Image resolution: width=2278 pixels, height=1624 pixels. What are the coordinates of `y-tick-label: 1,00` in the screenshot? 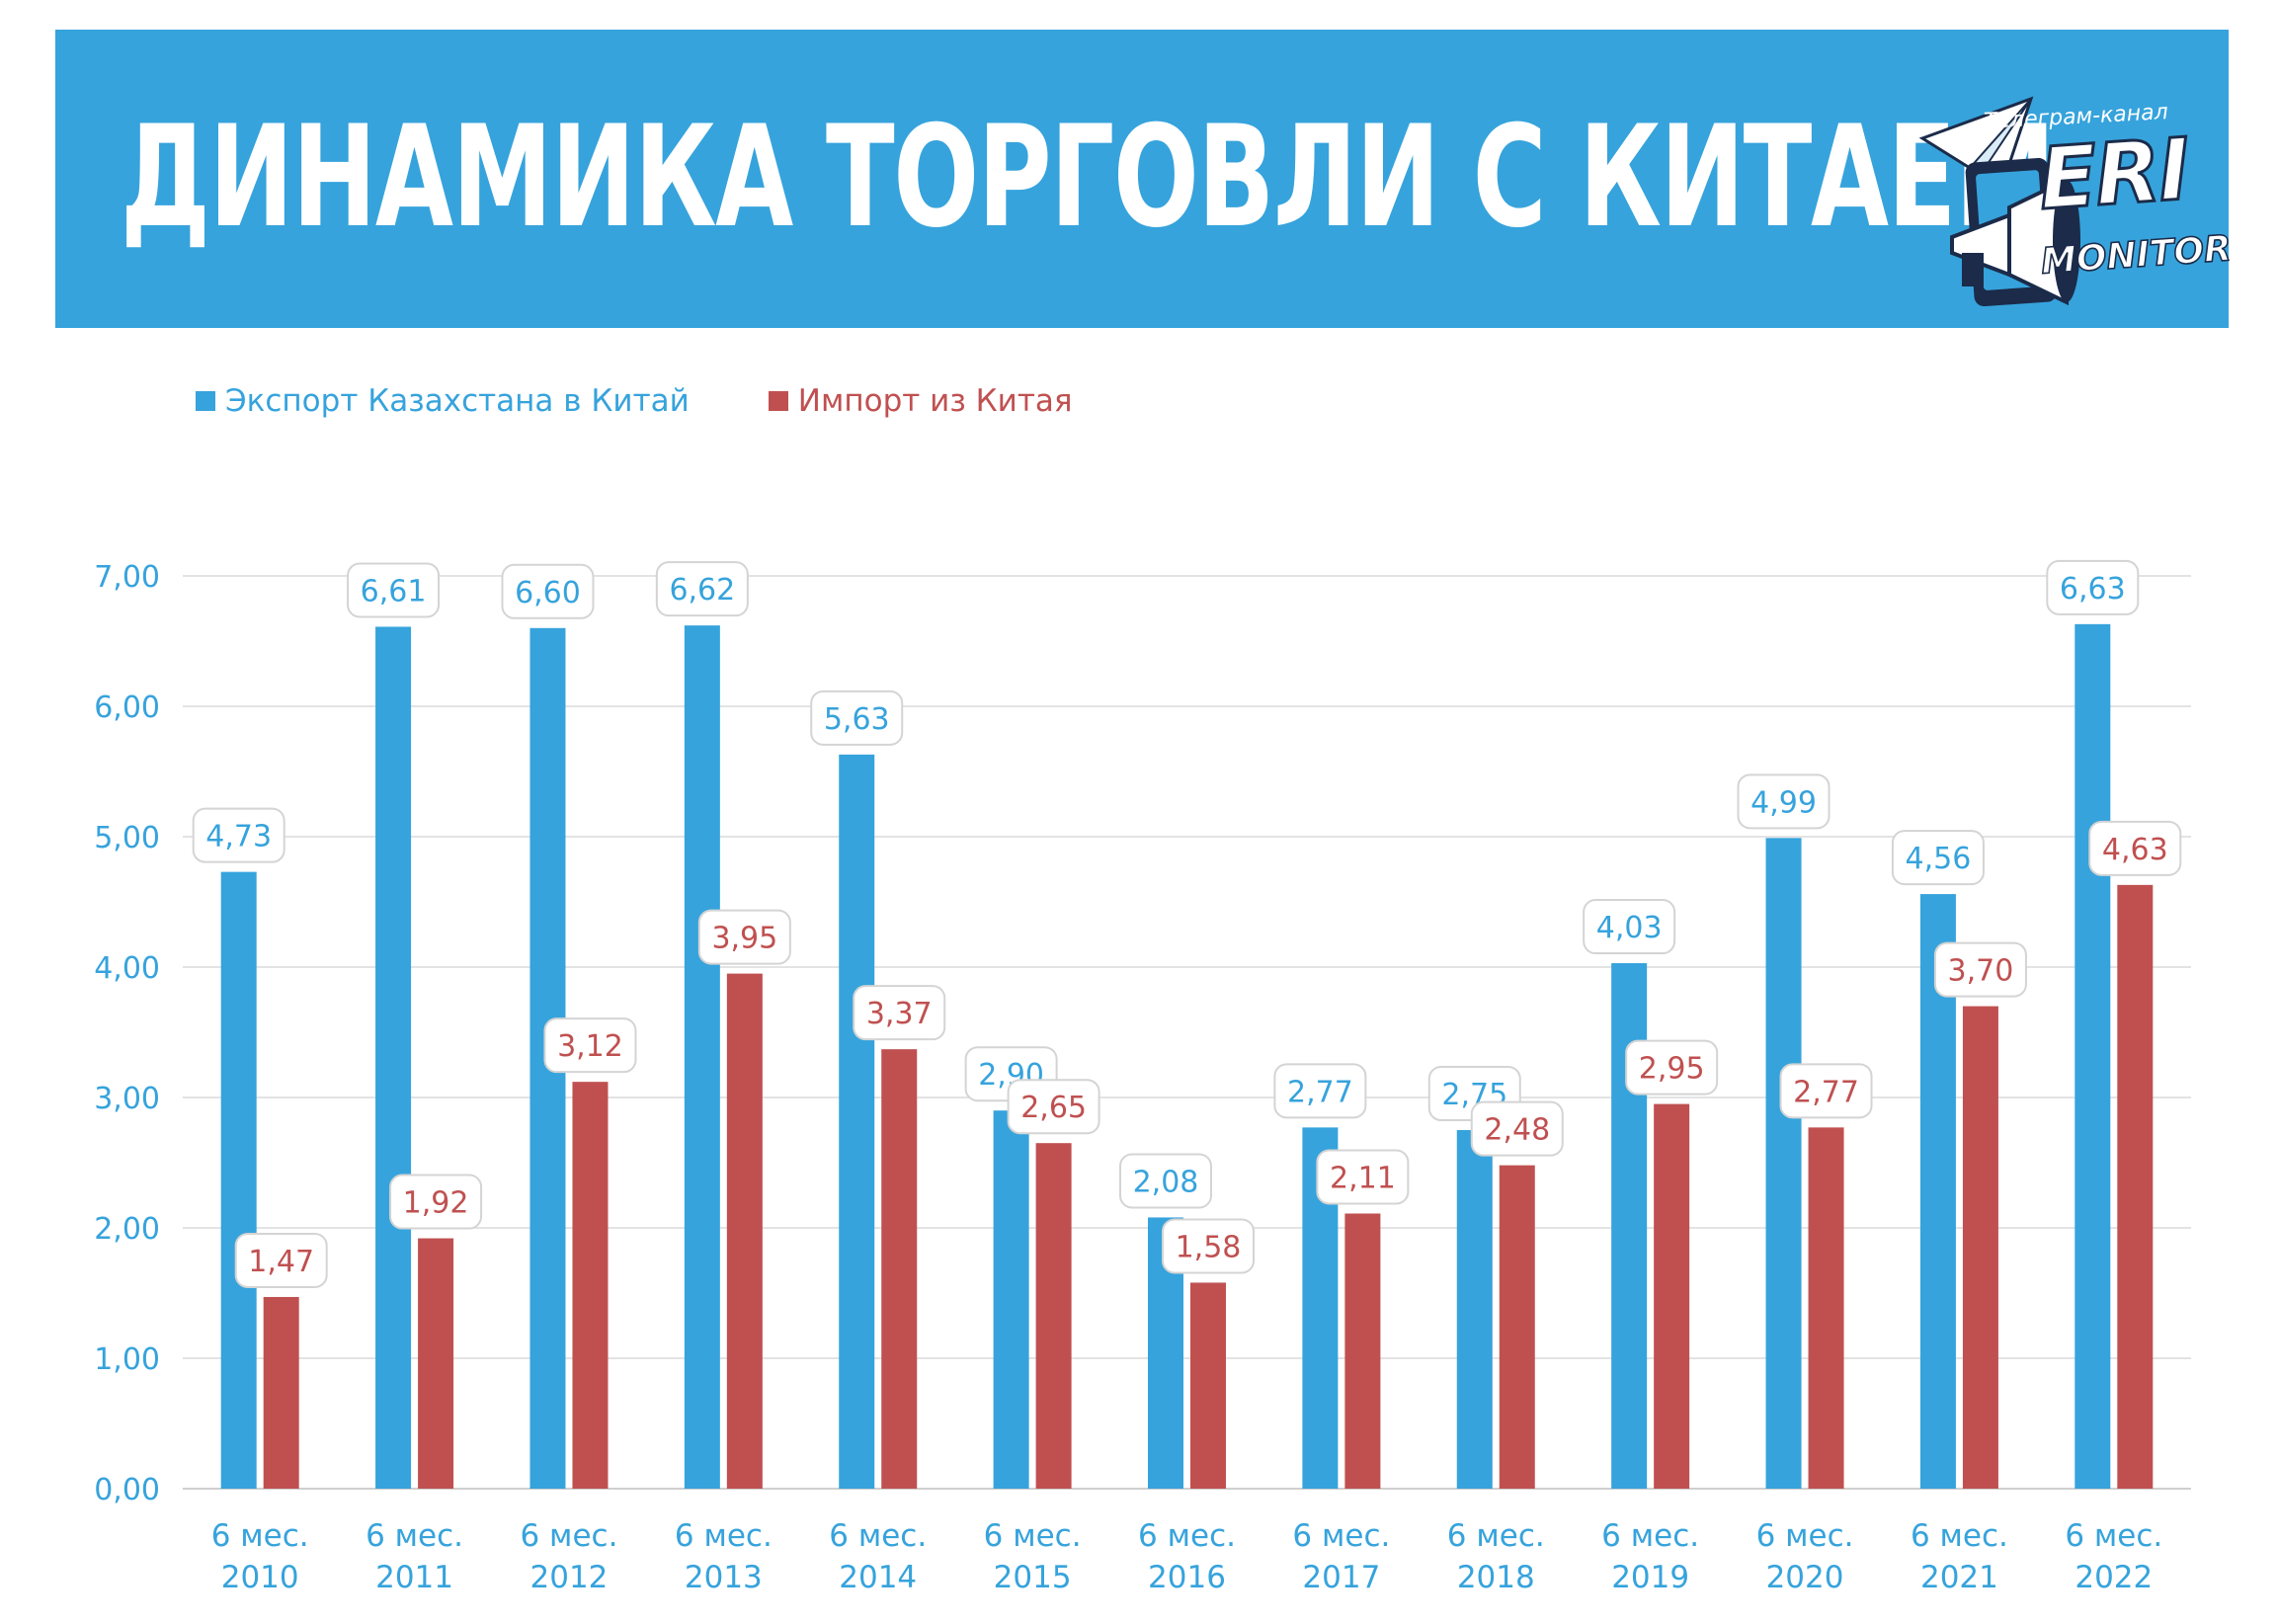 It's located at (127, 1359).